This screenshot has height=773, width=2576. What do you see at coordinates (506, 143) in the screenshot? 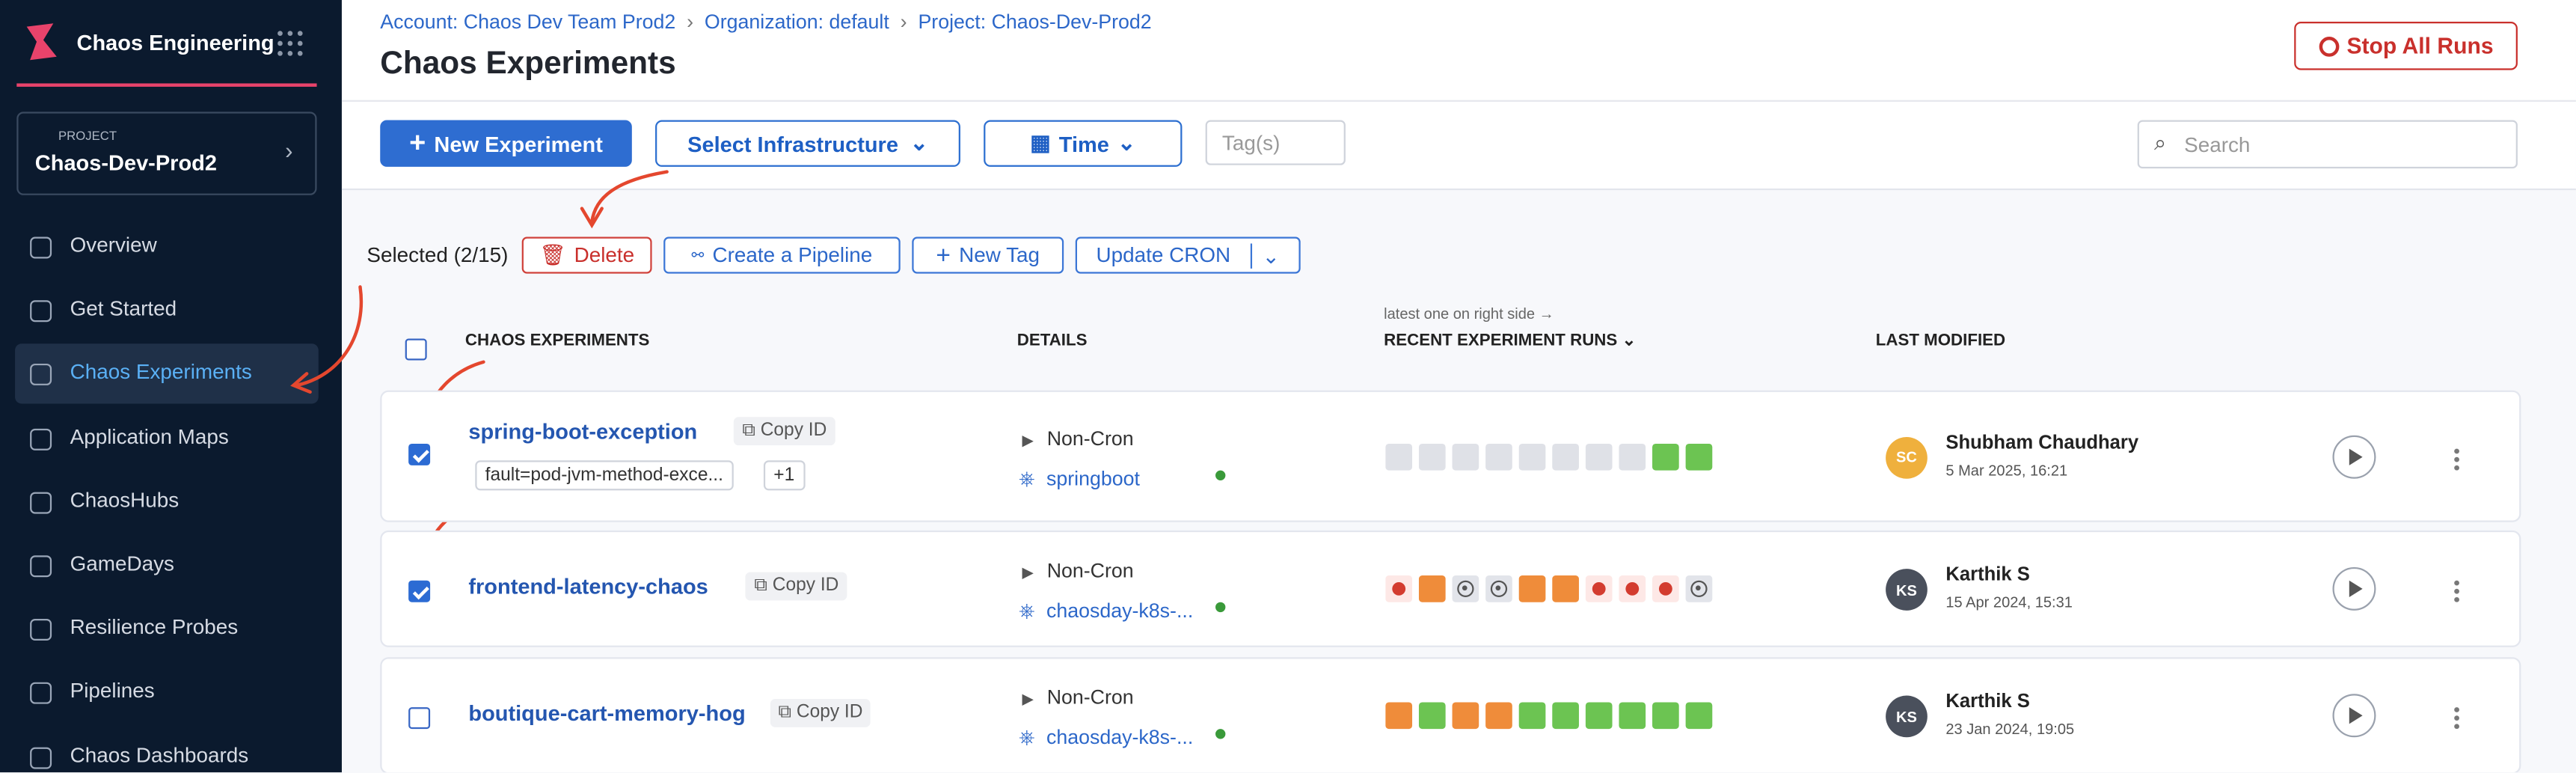
I see `new-experiment: + New Experiment` at bounding box center [506, 143].